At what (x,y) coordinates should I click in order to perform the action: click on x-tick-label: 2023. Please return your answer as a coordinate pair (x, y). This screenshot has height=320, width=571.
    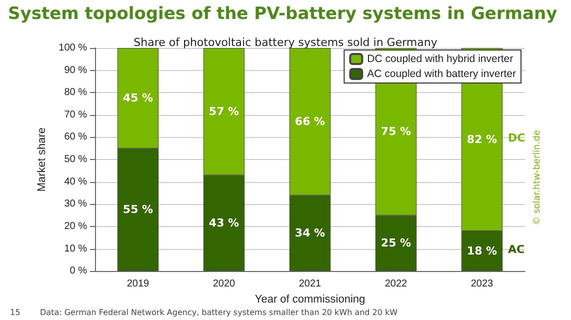
    Looking at the image, I should click on (482, 284).